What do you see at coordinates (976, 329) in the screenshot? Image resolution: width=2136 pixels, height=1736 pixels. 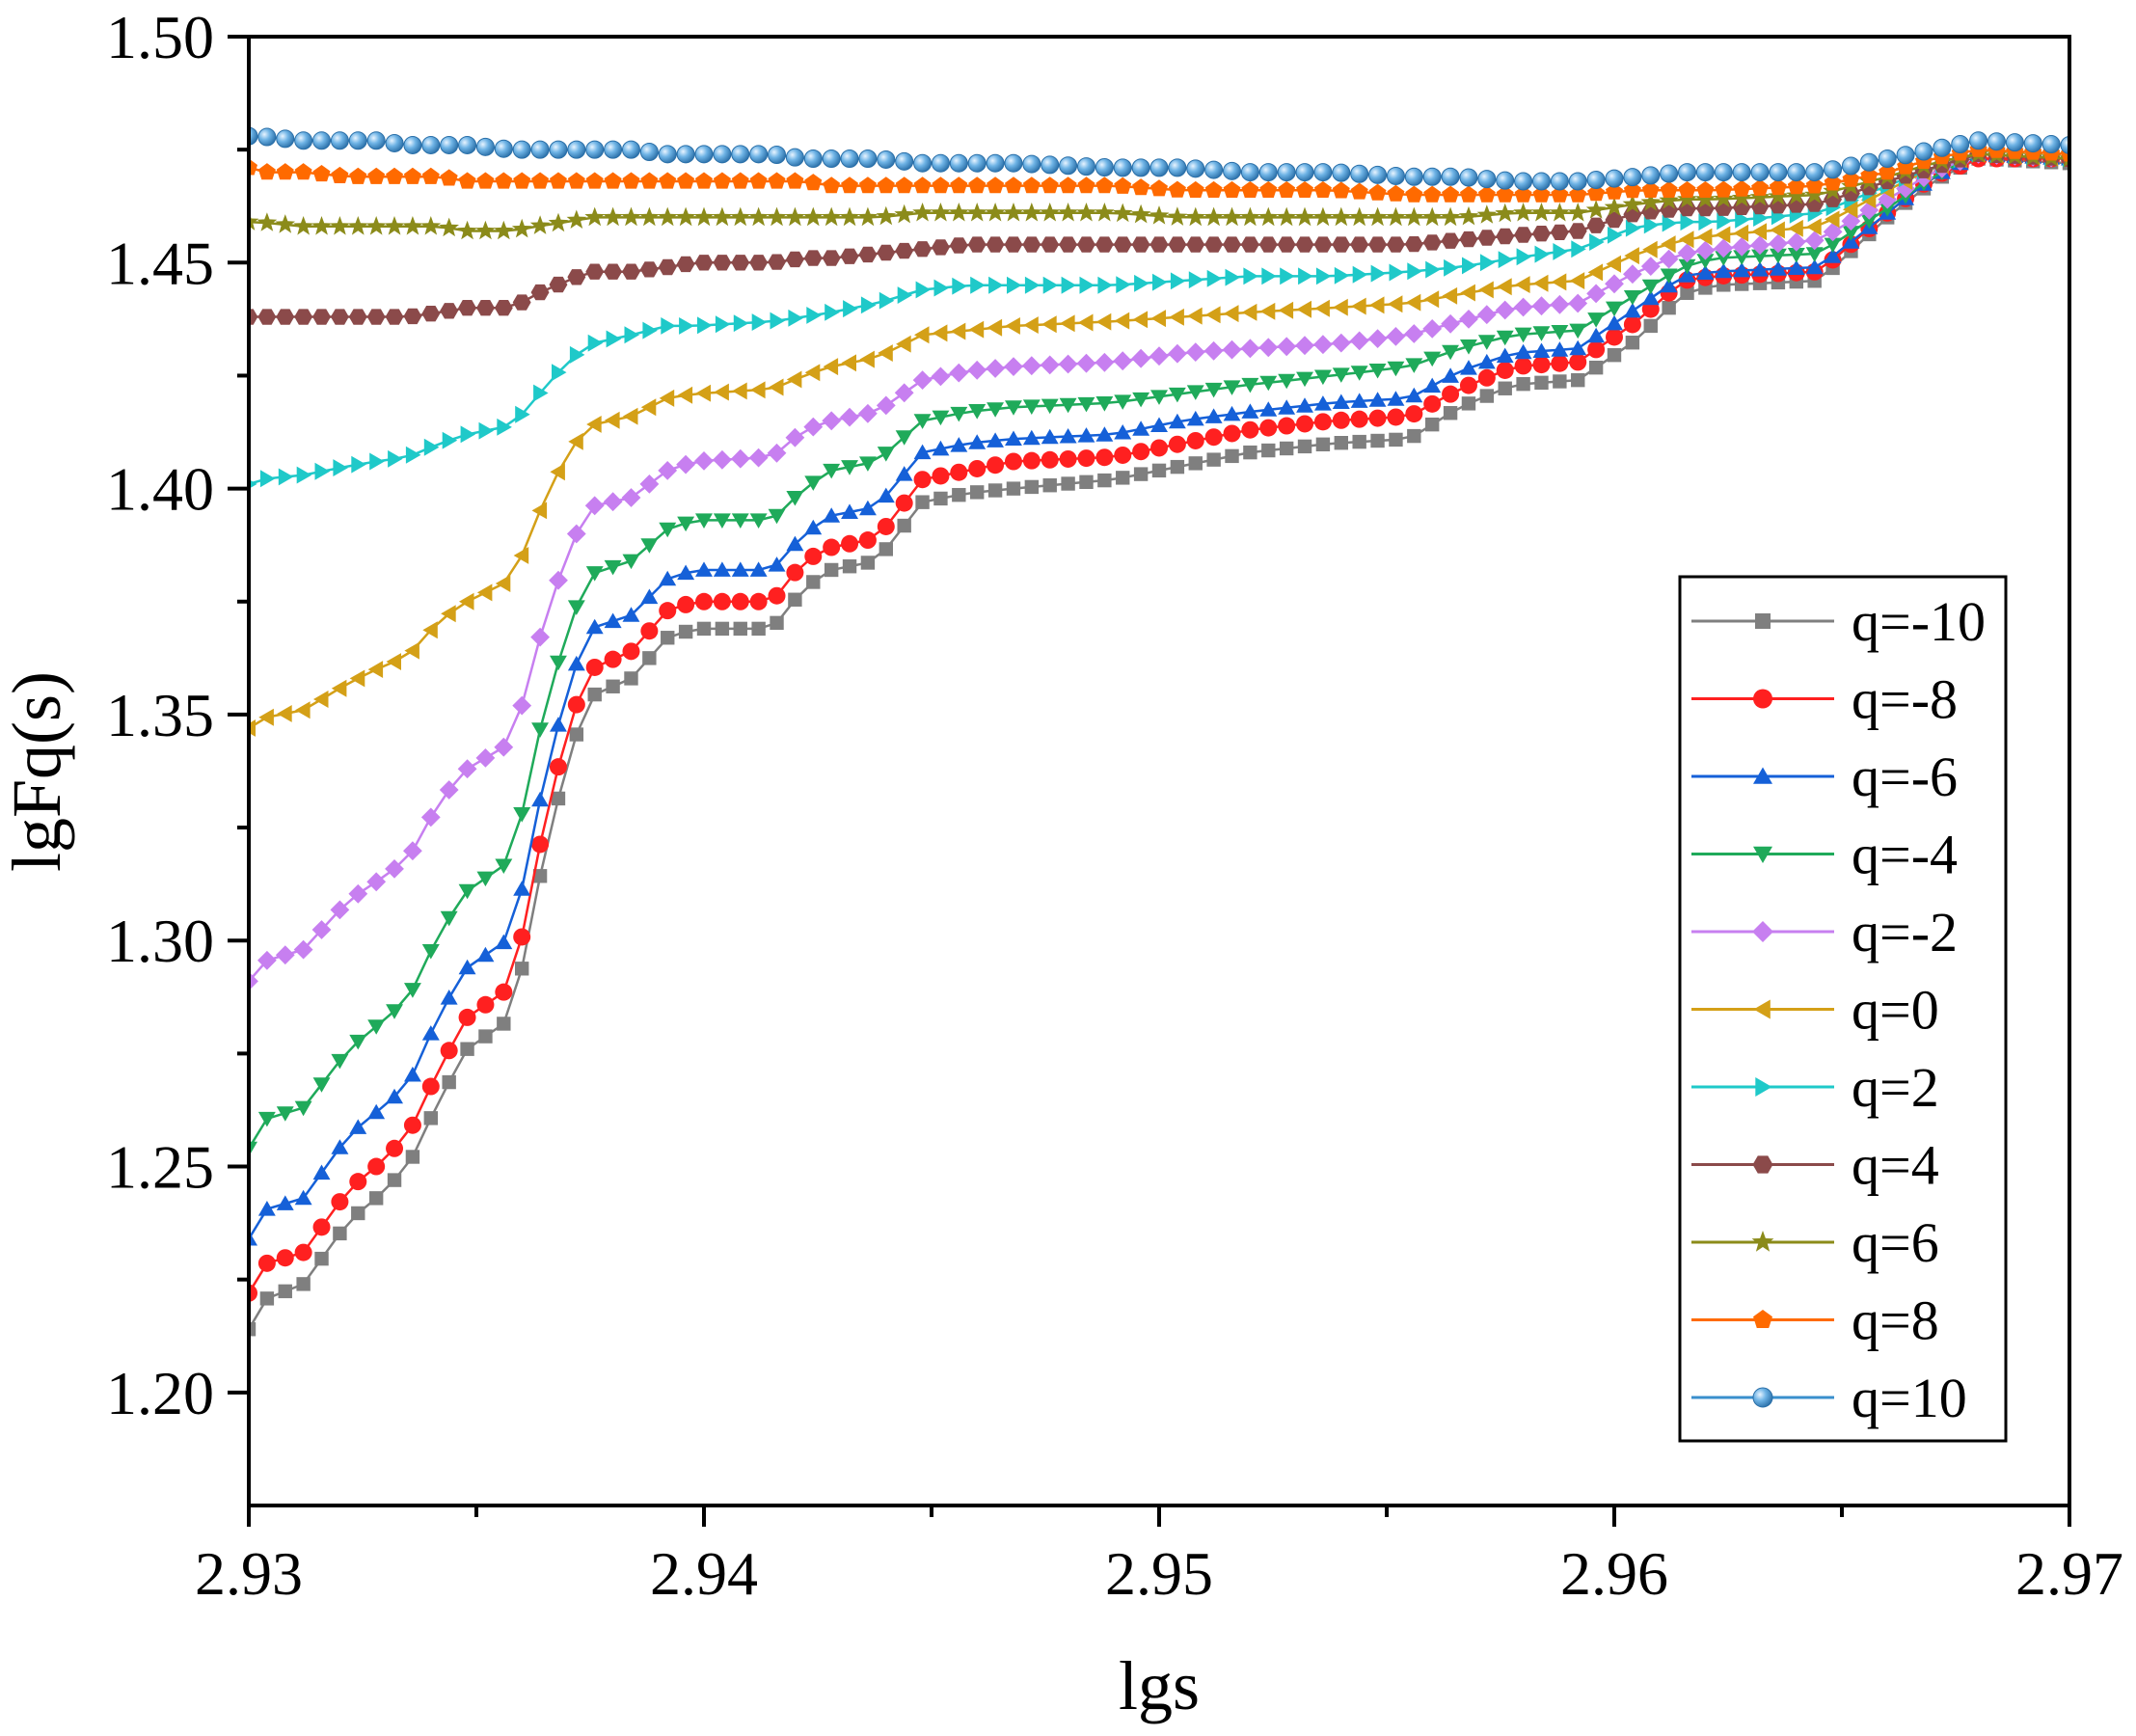 I see `data-point-q=0-40` at bounding box center [976, 329].